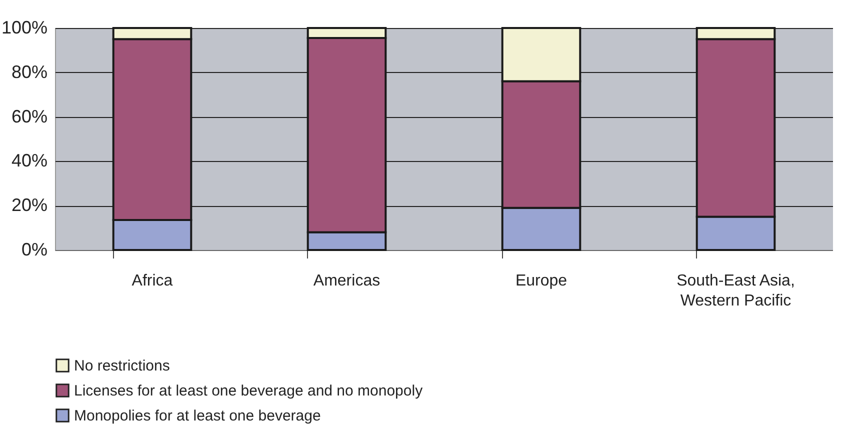 This screenshot has height=444, width=866. What do you see at coordinates (29, 72) in the screenshot?
I see `y-tick-label: 80%` at bounding box center [29, 72].